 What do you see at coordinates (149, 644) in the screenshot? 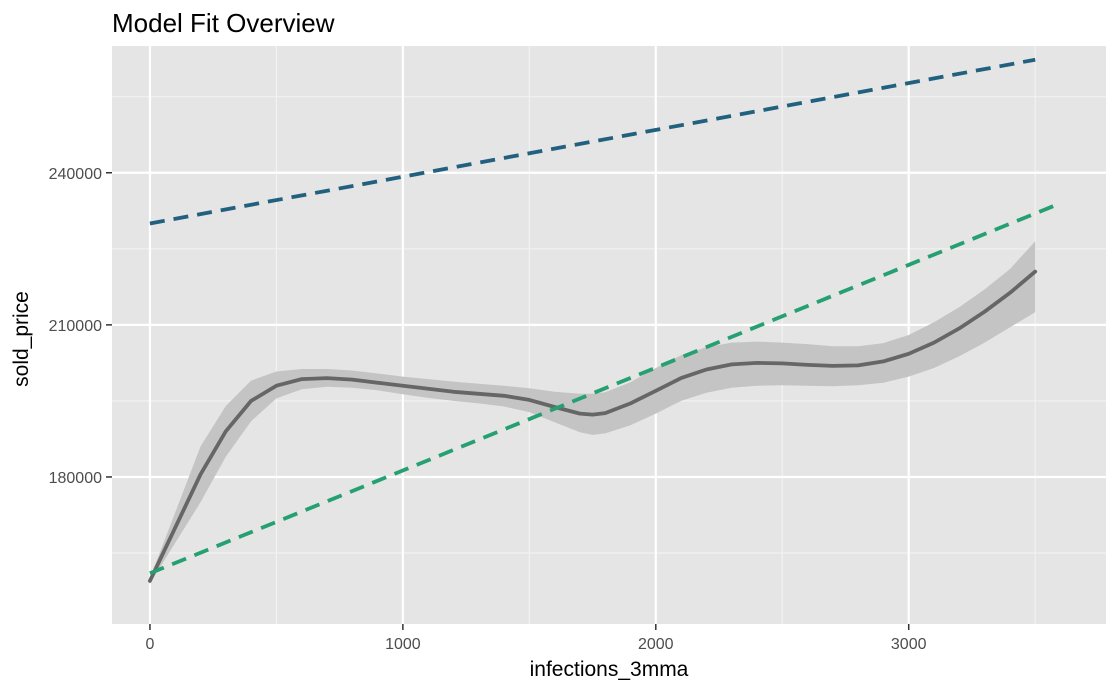
I see `x-tick-label: 0` at bounding box center [149, 644].